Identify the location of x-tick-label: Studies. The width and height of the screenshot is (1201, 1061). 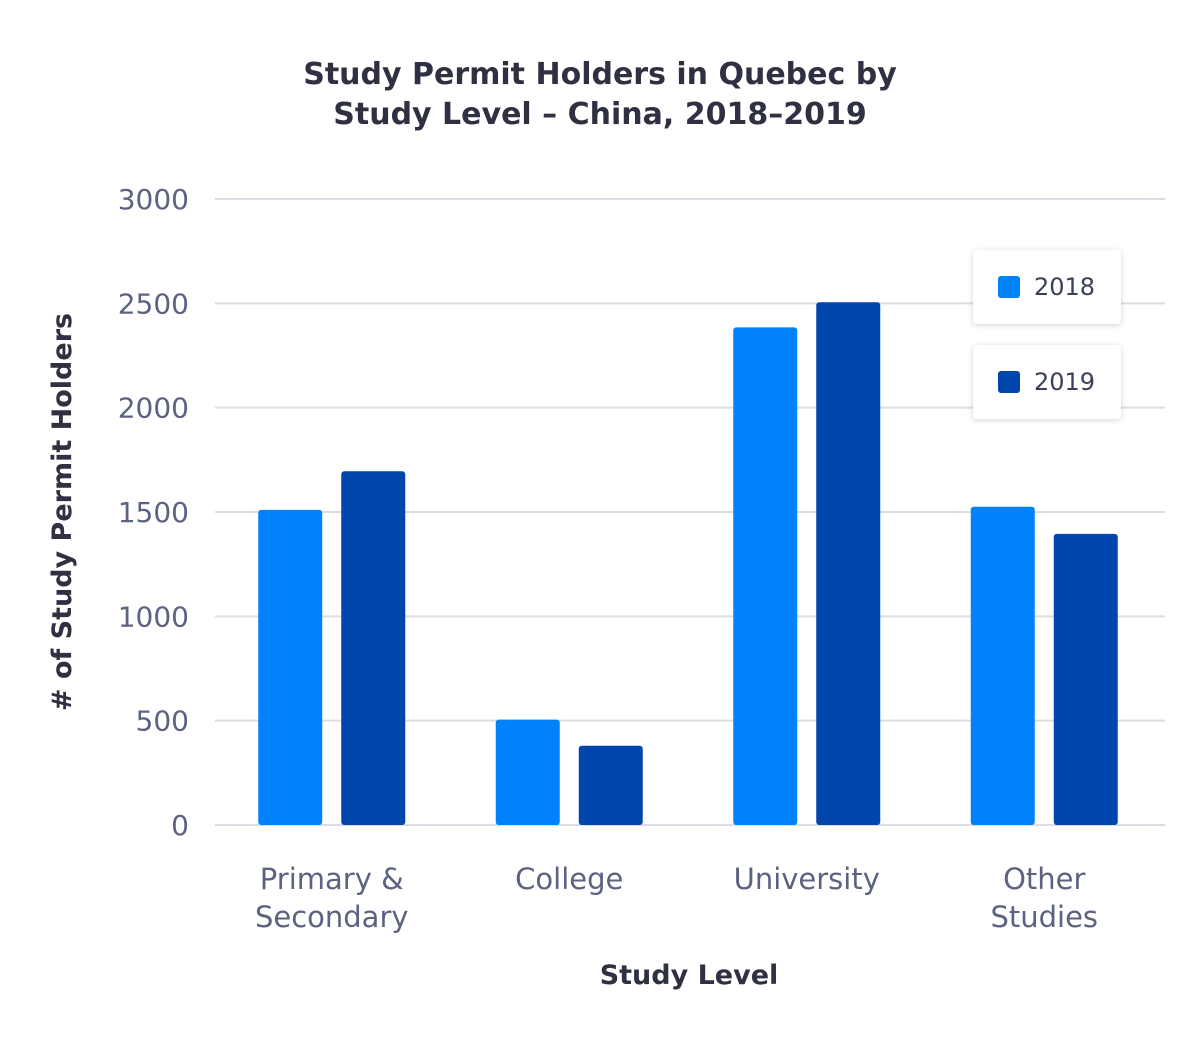
(1044, 917).